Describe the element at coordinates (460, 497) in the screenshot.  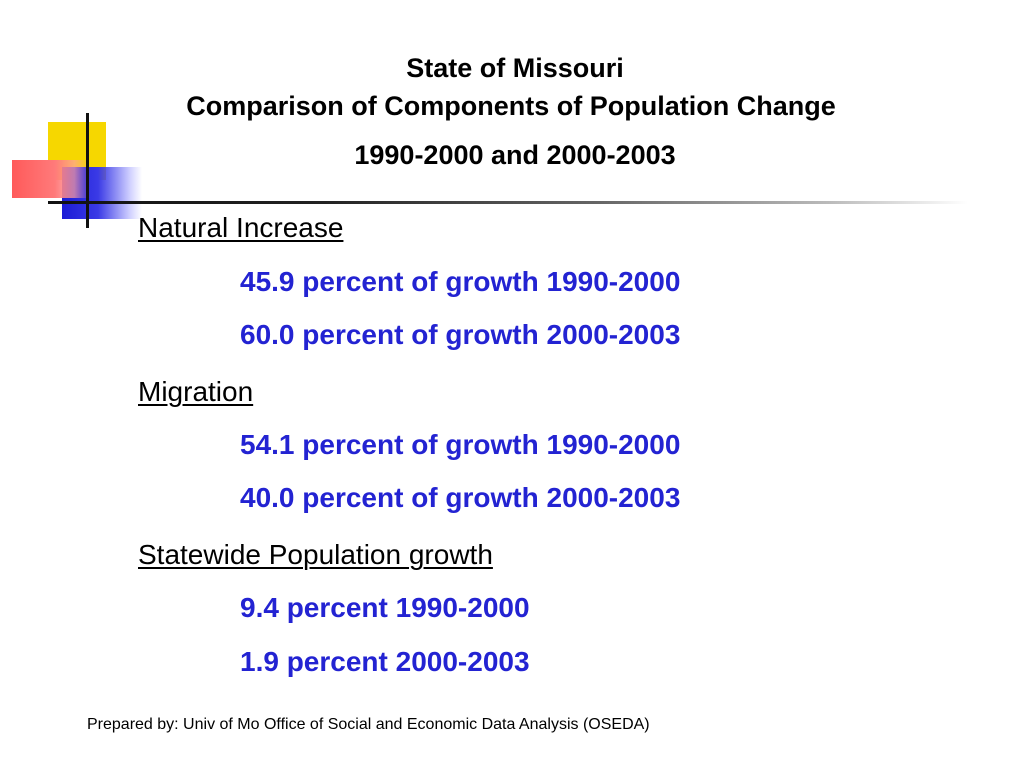
I see `migration-item-2: 40.0 percent of growth 2000-2003` at that location.